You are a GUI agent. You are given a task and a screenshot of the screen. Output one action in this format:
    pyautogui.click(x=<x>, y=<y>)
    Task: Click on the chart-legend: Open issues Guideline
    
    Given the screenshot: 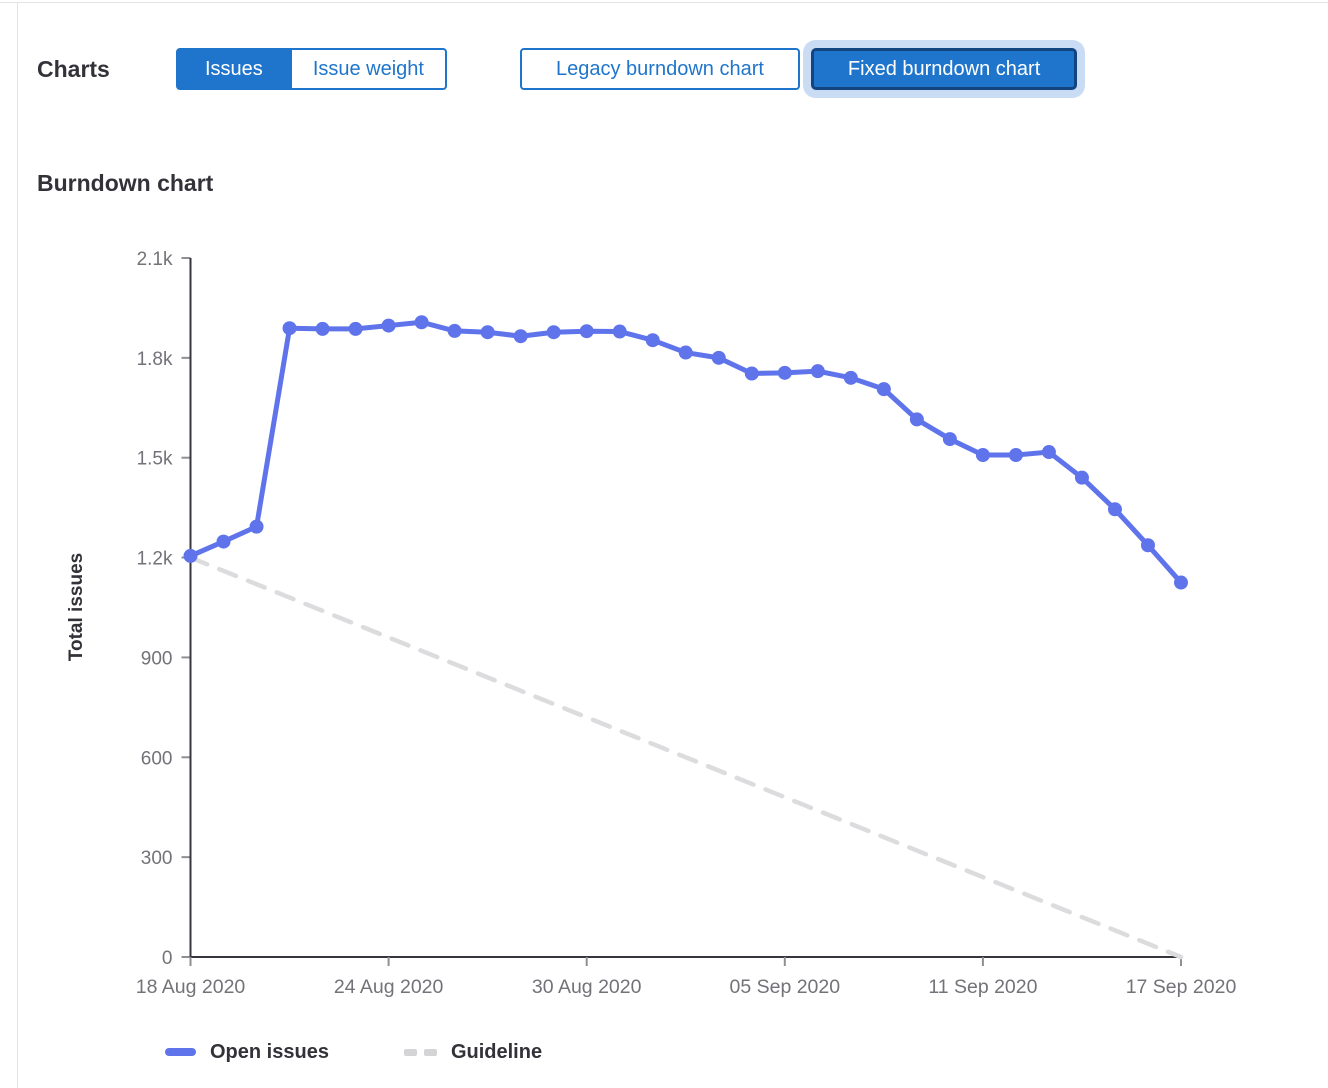 What is the action you would take?
    pyautogui.click(x=353, y=1052)
    